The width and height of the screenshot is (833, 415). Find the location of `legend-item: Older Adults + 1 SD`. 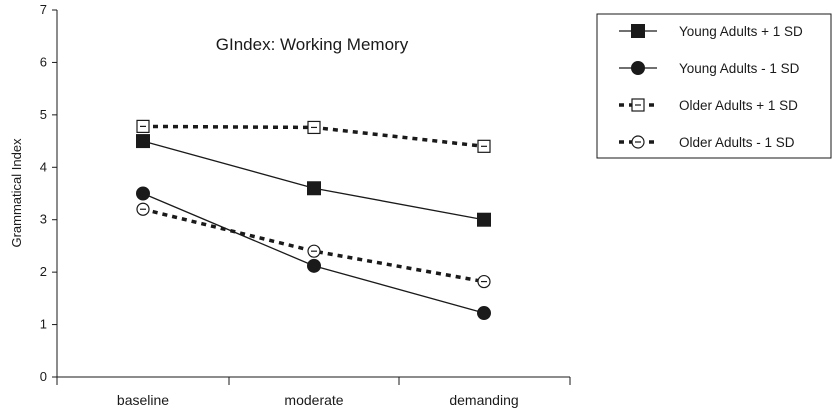

legend-item: Older Adults + 1 SD is located at coordinates (708, 105).